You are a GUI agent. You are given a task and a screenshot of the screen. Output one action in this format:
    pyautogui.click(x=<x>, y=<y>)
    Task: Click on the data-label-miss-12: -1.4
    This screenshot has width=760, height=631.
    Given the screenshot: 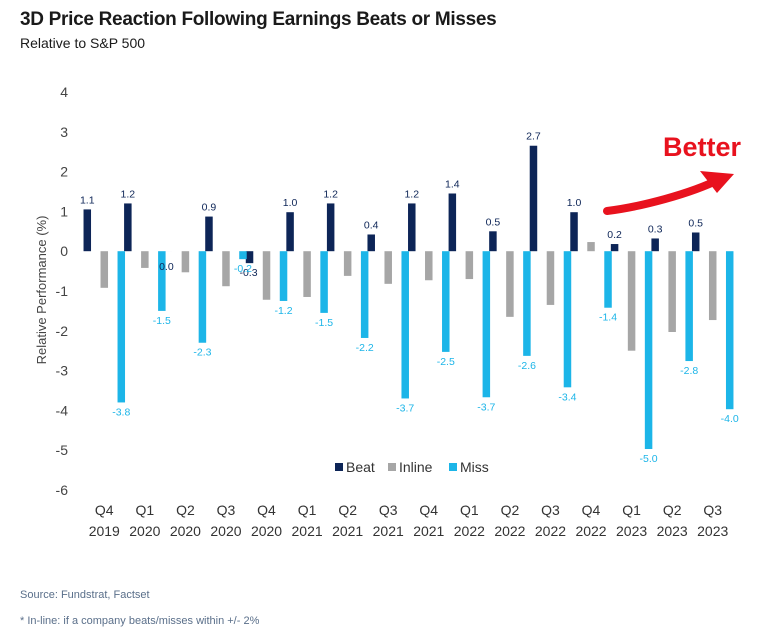 What is the action you would take?
    pyautogui.click(x=608, y=318)
    